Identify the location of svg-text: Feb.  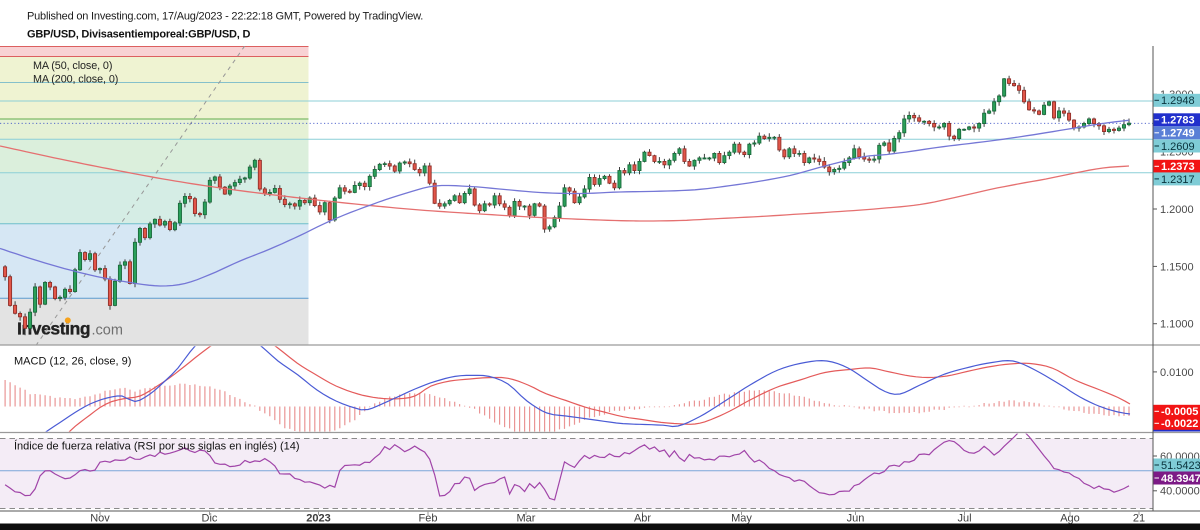
(428, 519).